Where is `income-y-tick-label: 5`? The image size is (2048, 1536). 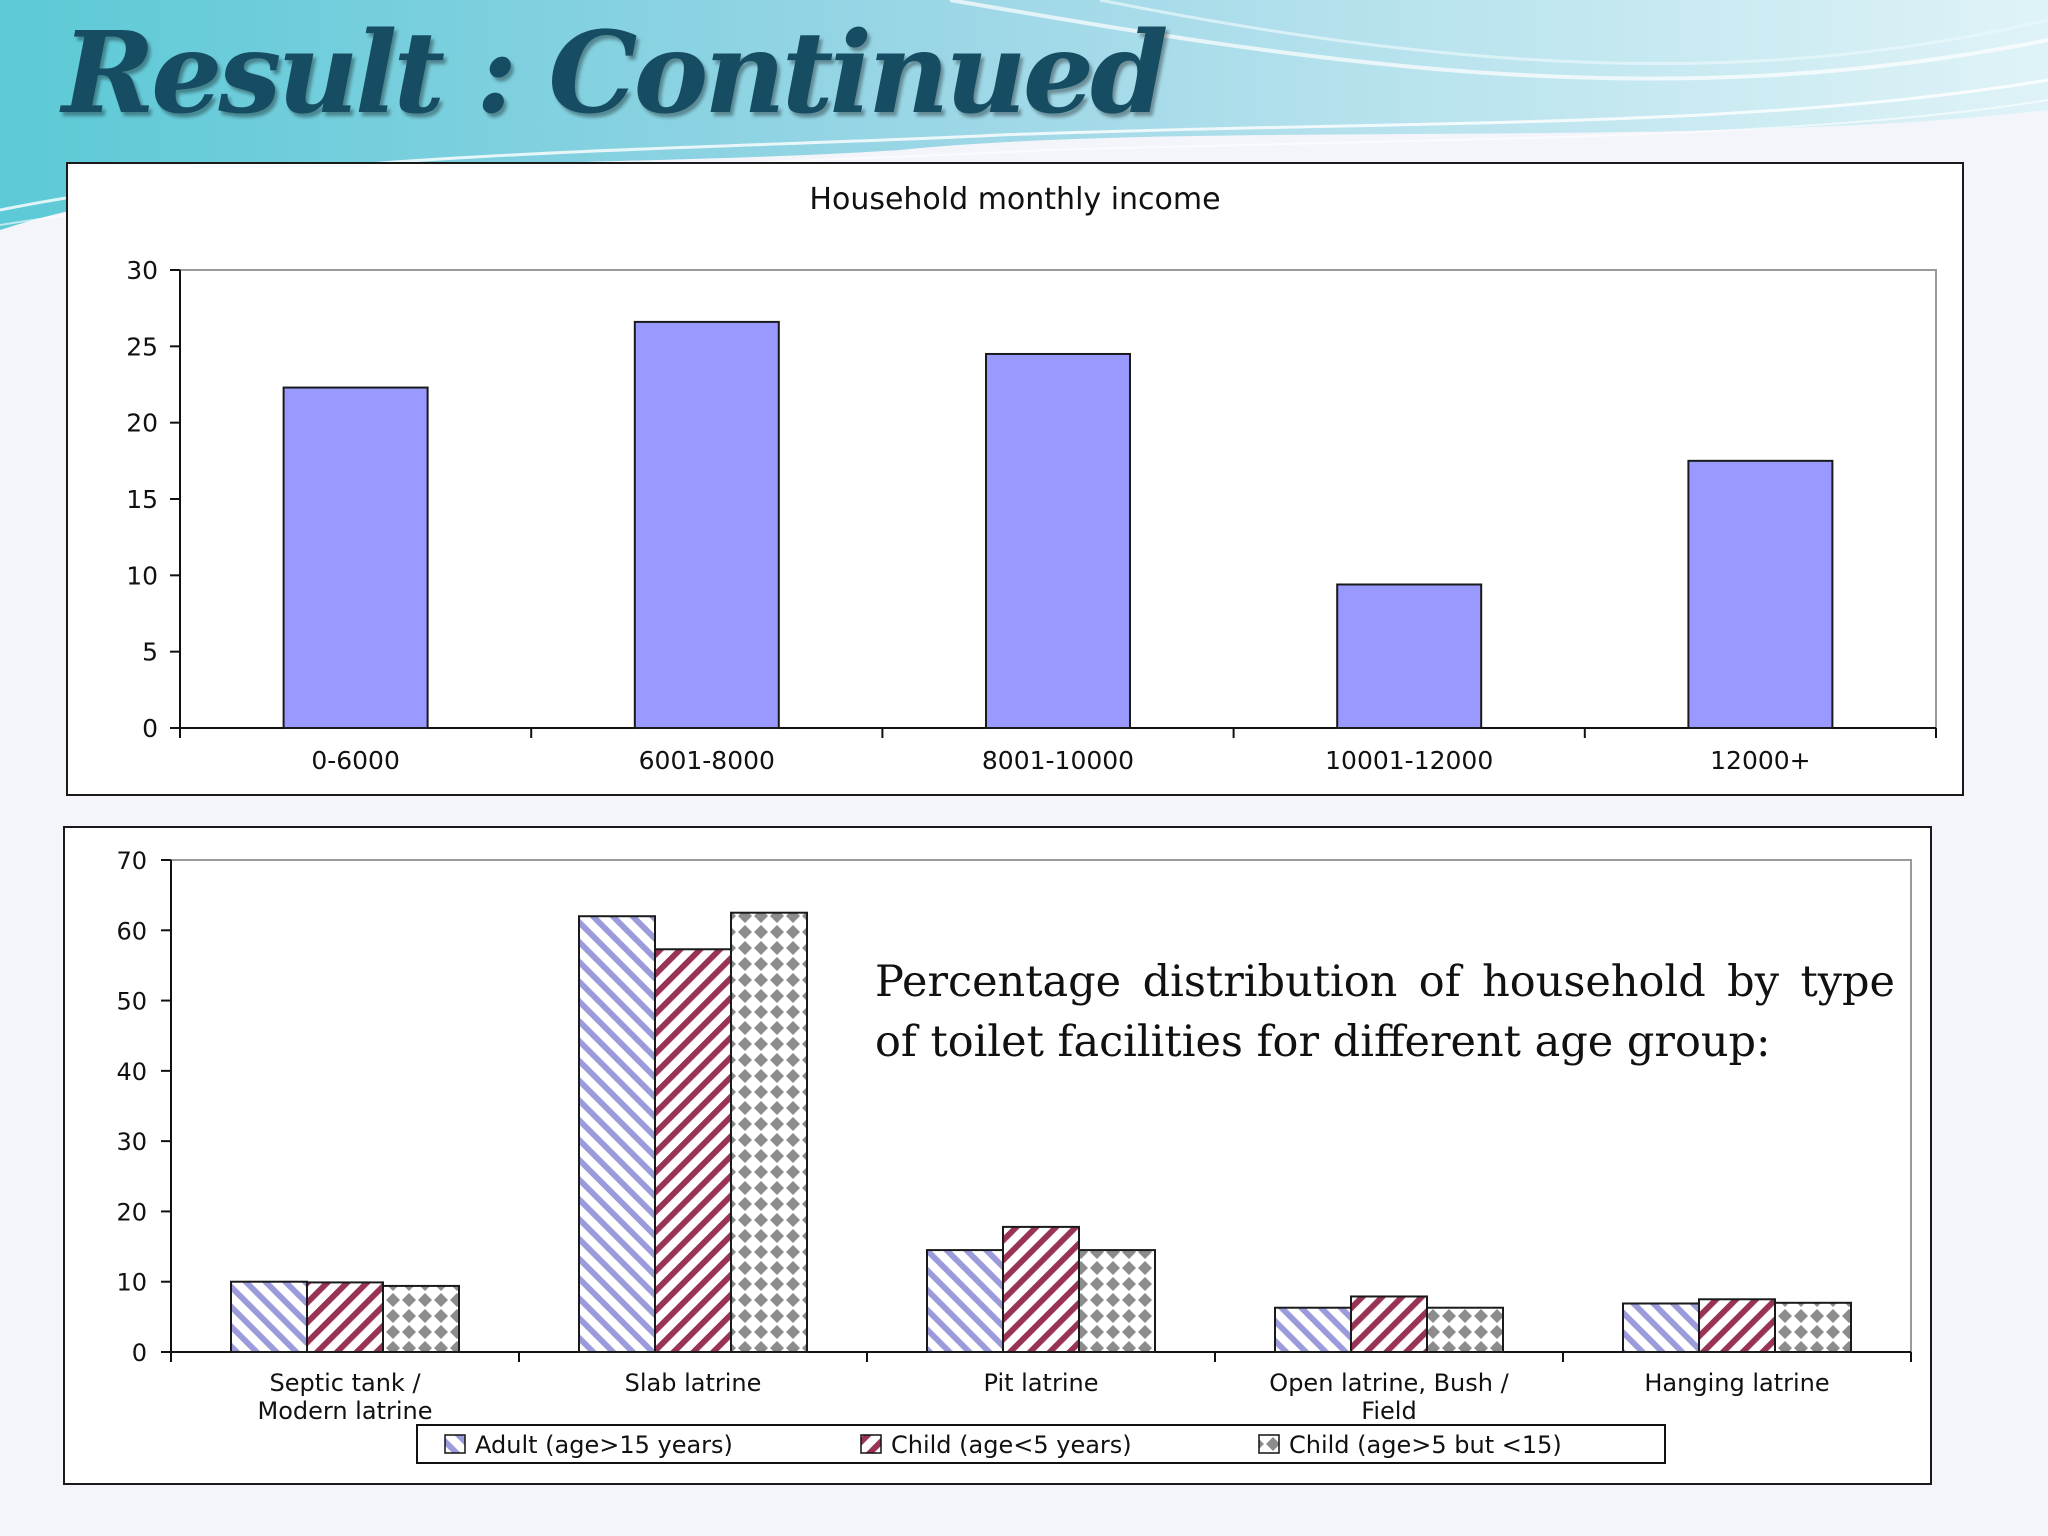
income-y-tick-label: 5 is located at coordinates (150, 652).